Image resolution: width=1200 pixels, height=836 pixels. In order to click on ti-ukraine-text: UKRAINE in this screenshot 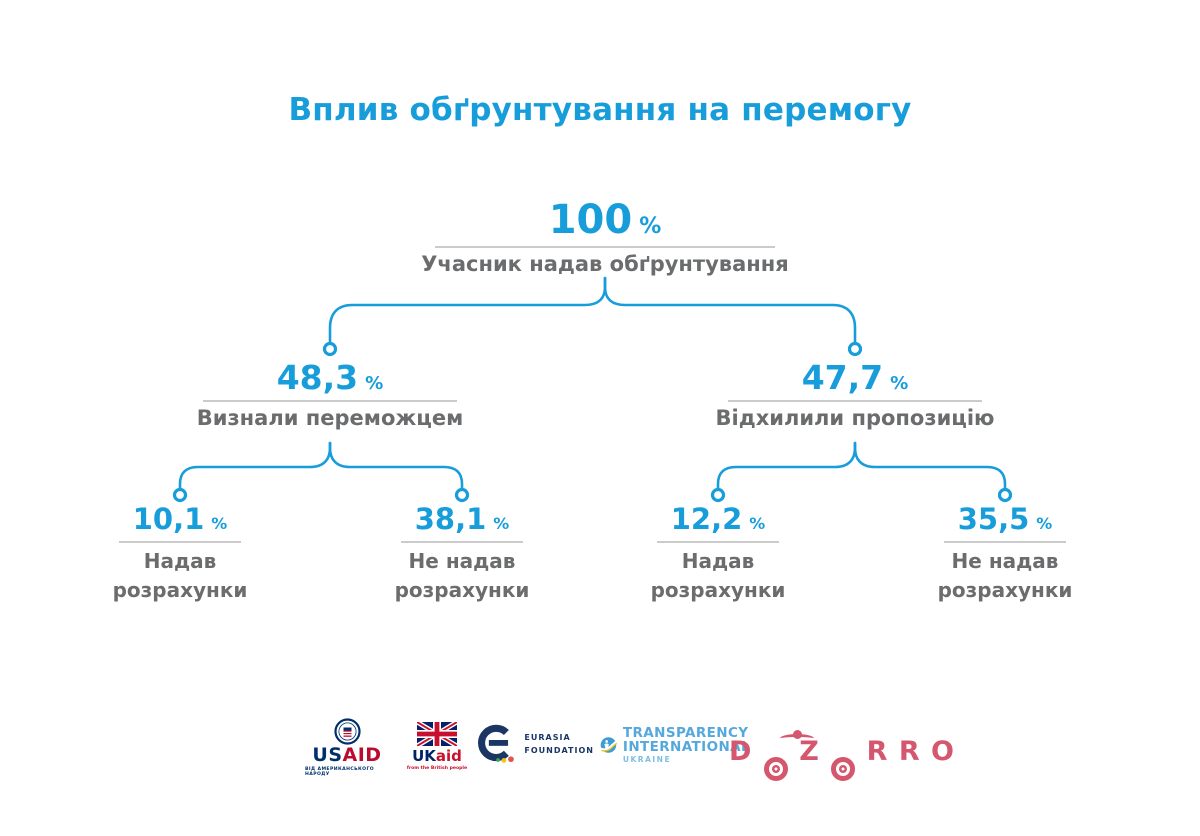, I will do `click(647, 760)`.